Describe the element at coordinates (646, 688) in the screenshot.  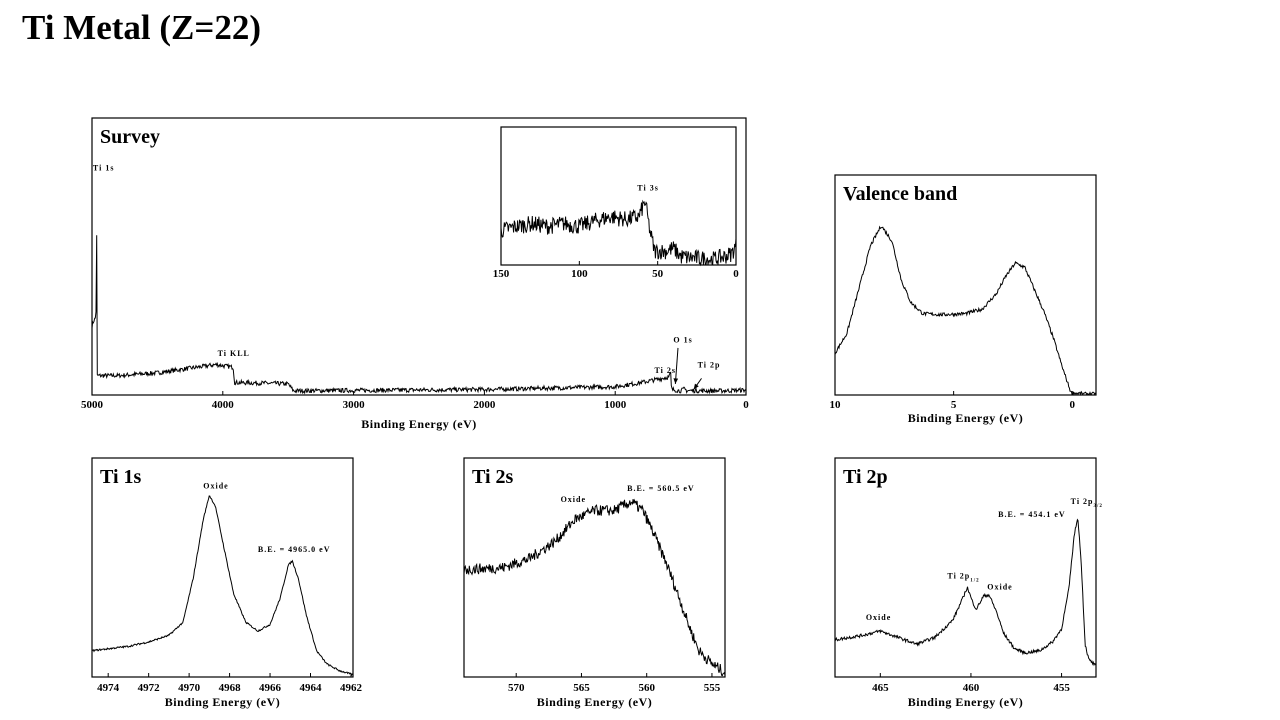
I see `x-tick-label: 560` at that location.